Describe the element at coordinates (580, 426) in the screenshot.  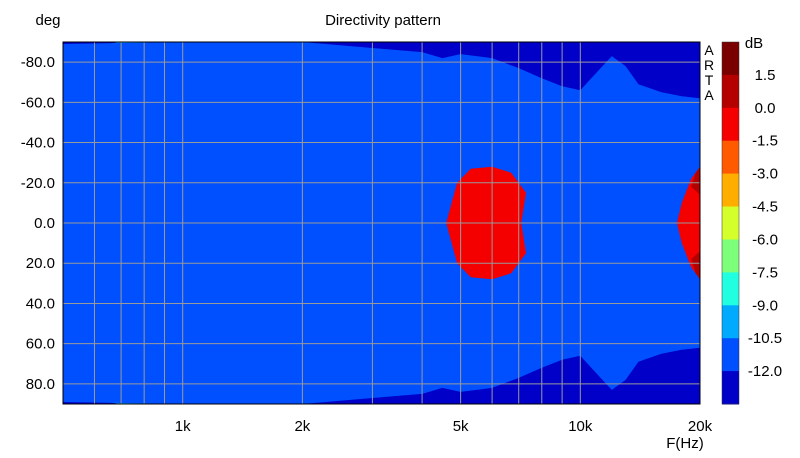
I see `x-tick-label: 10k` at that location.